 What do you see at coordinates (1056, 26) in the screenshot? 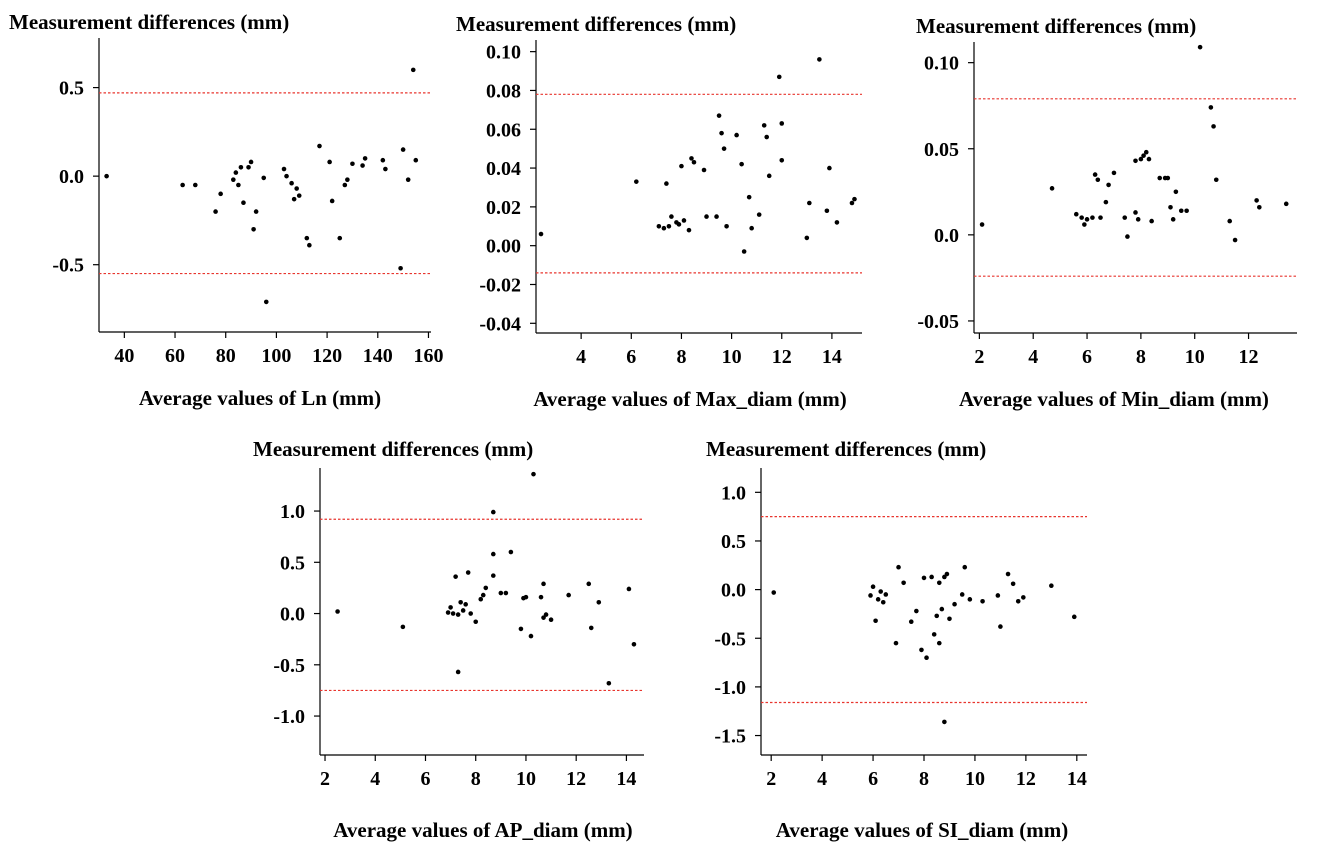
I see `panel-min-diam-title: Measurement differences (mm)` at bounding box center [1056, 26].